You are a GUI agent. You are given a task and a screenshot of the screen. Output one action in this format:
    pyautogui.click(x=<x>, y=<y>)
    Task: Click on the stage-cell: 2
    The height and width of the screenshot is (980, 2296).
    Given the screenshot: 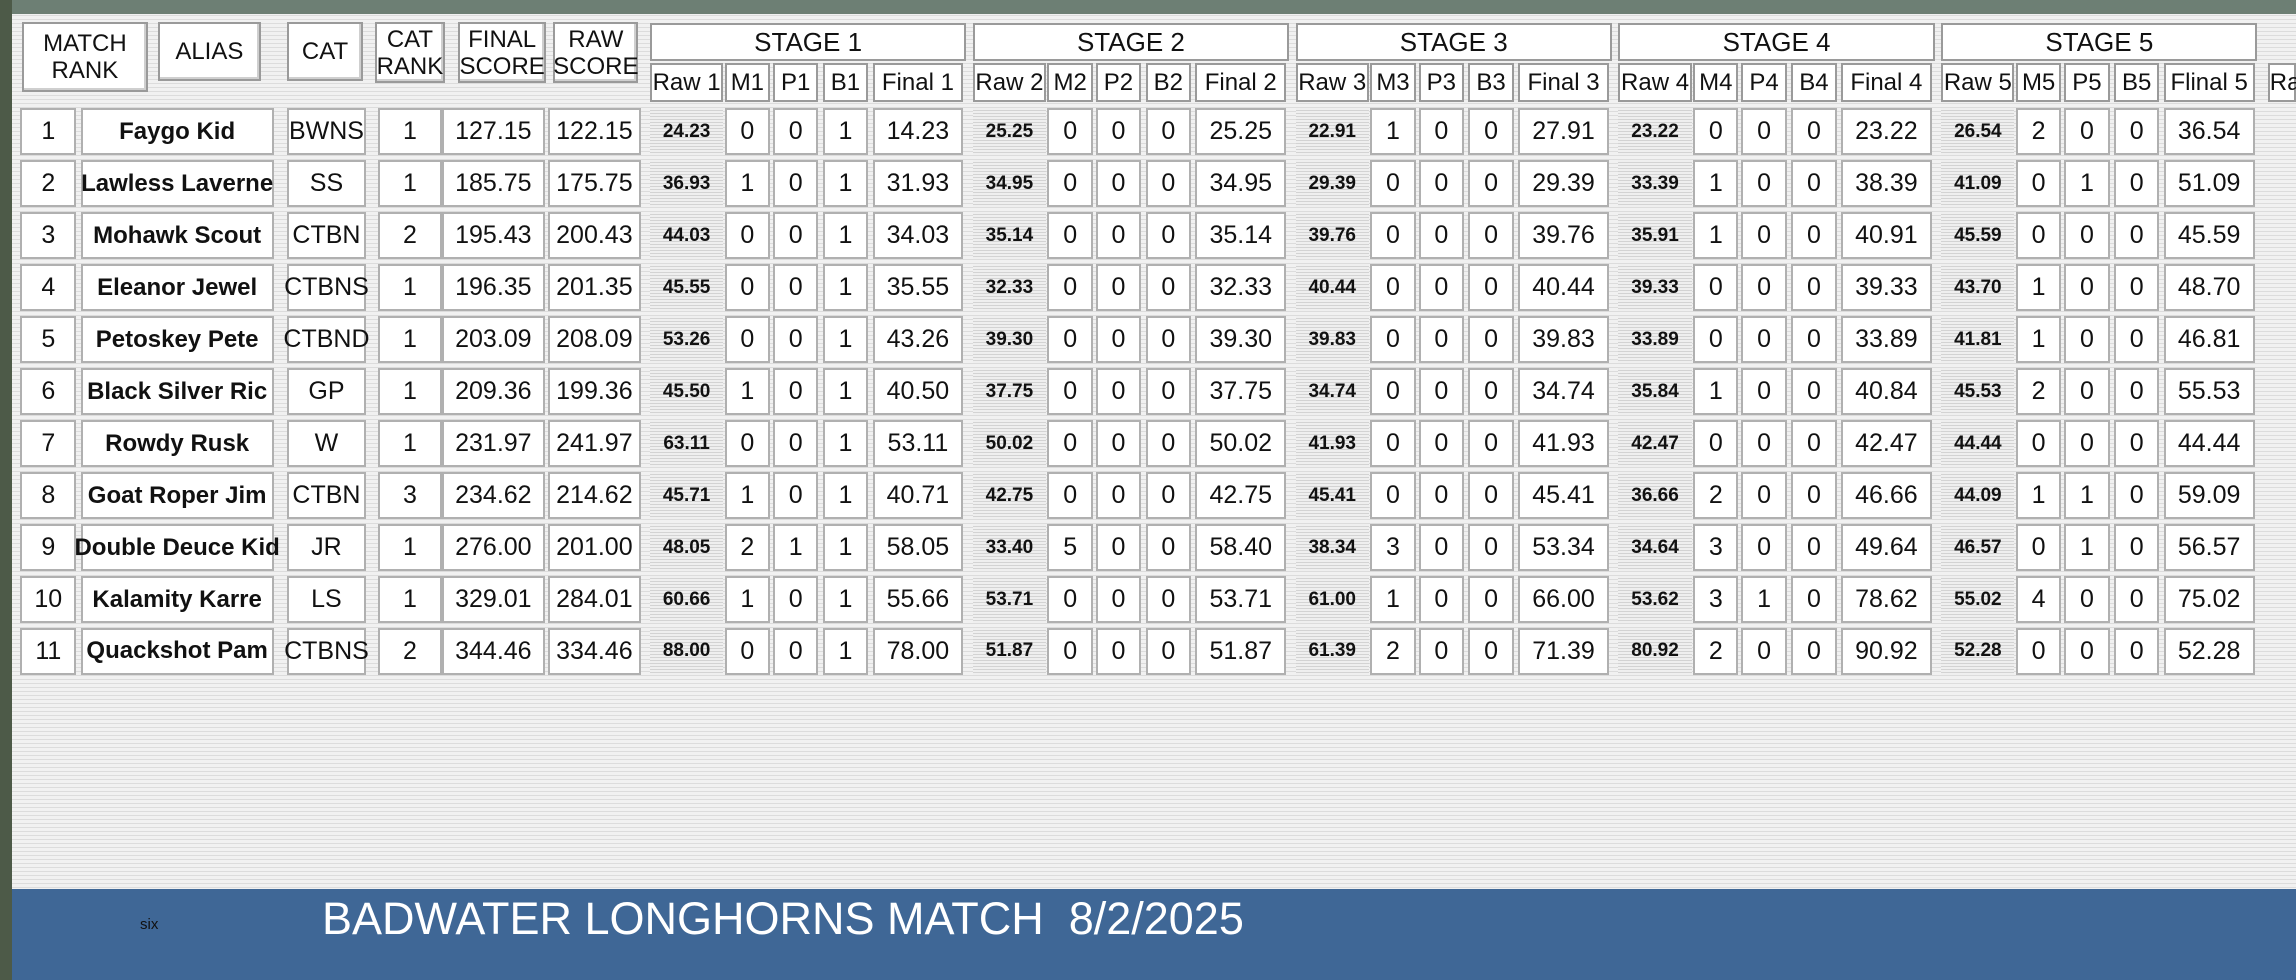 What is the action you would take?
    pyautogui.click(x=2038, y=132)
    